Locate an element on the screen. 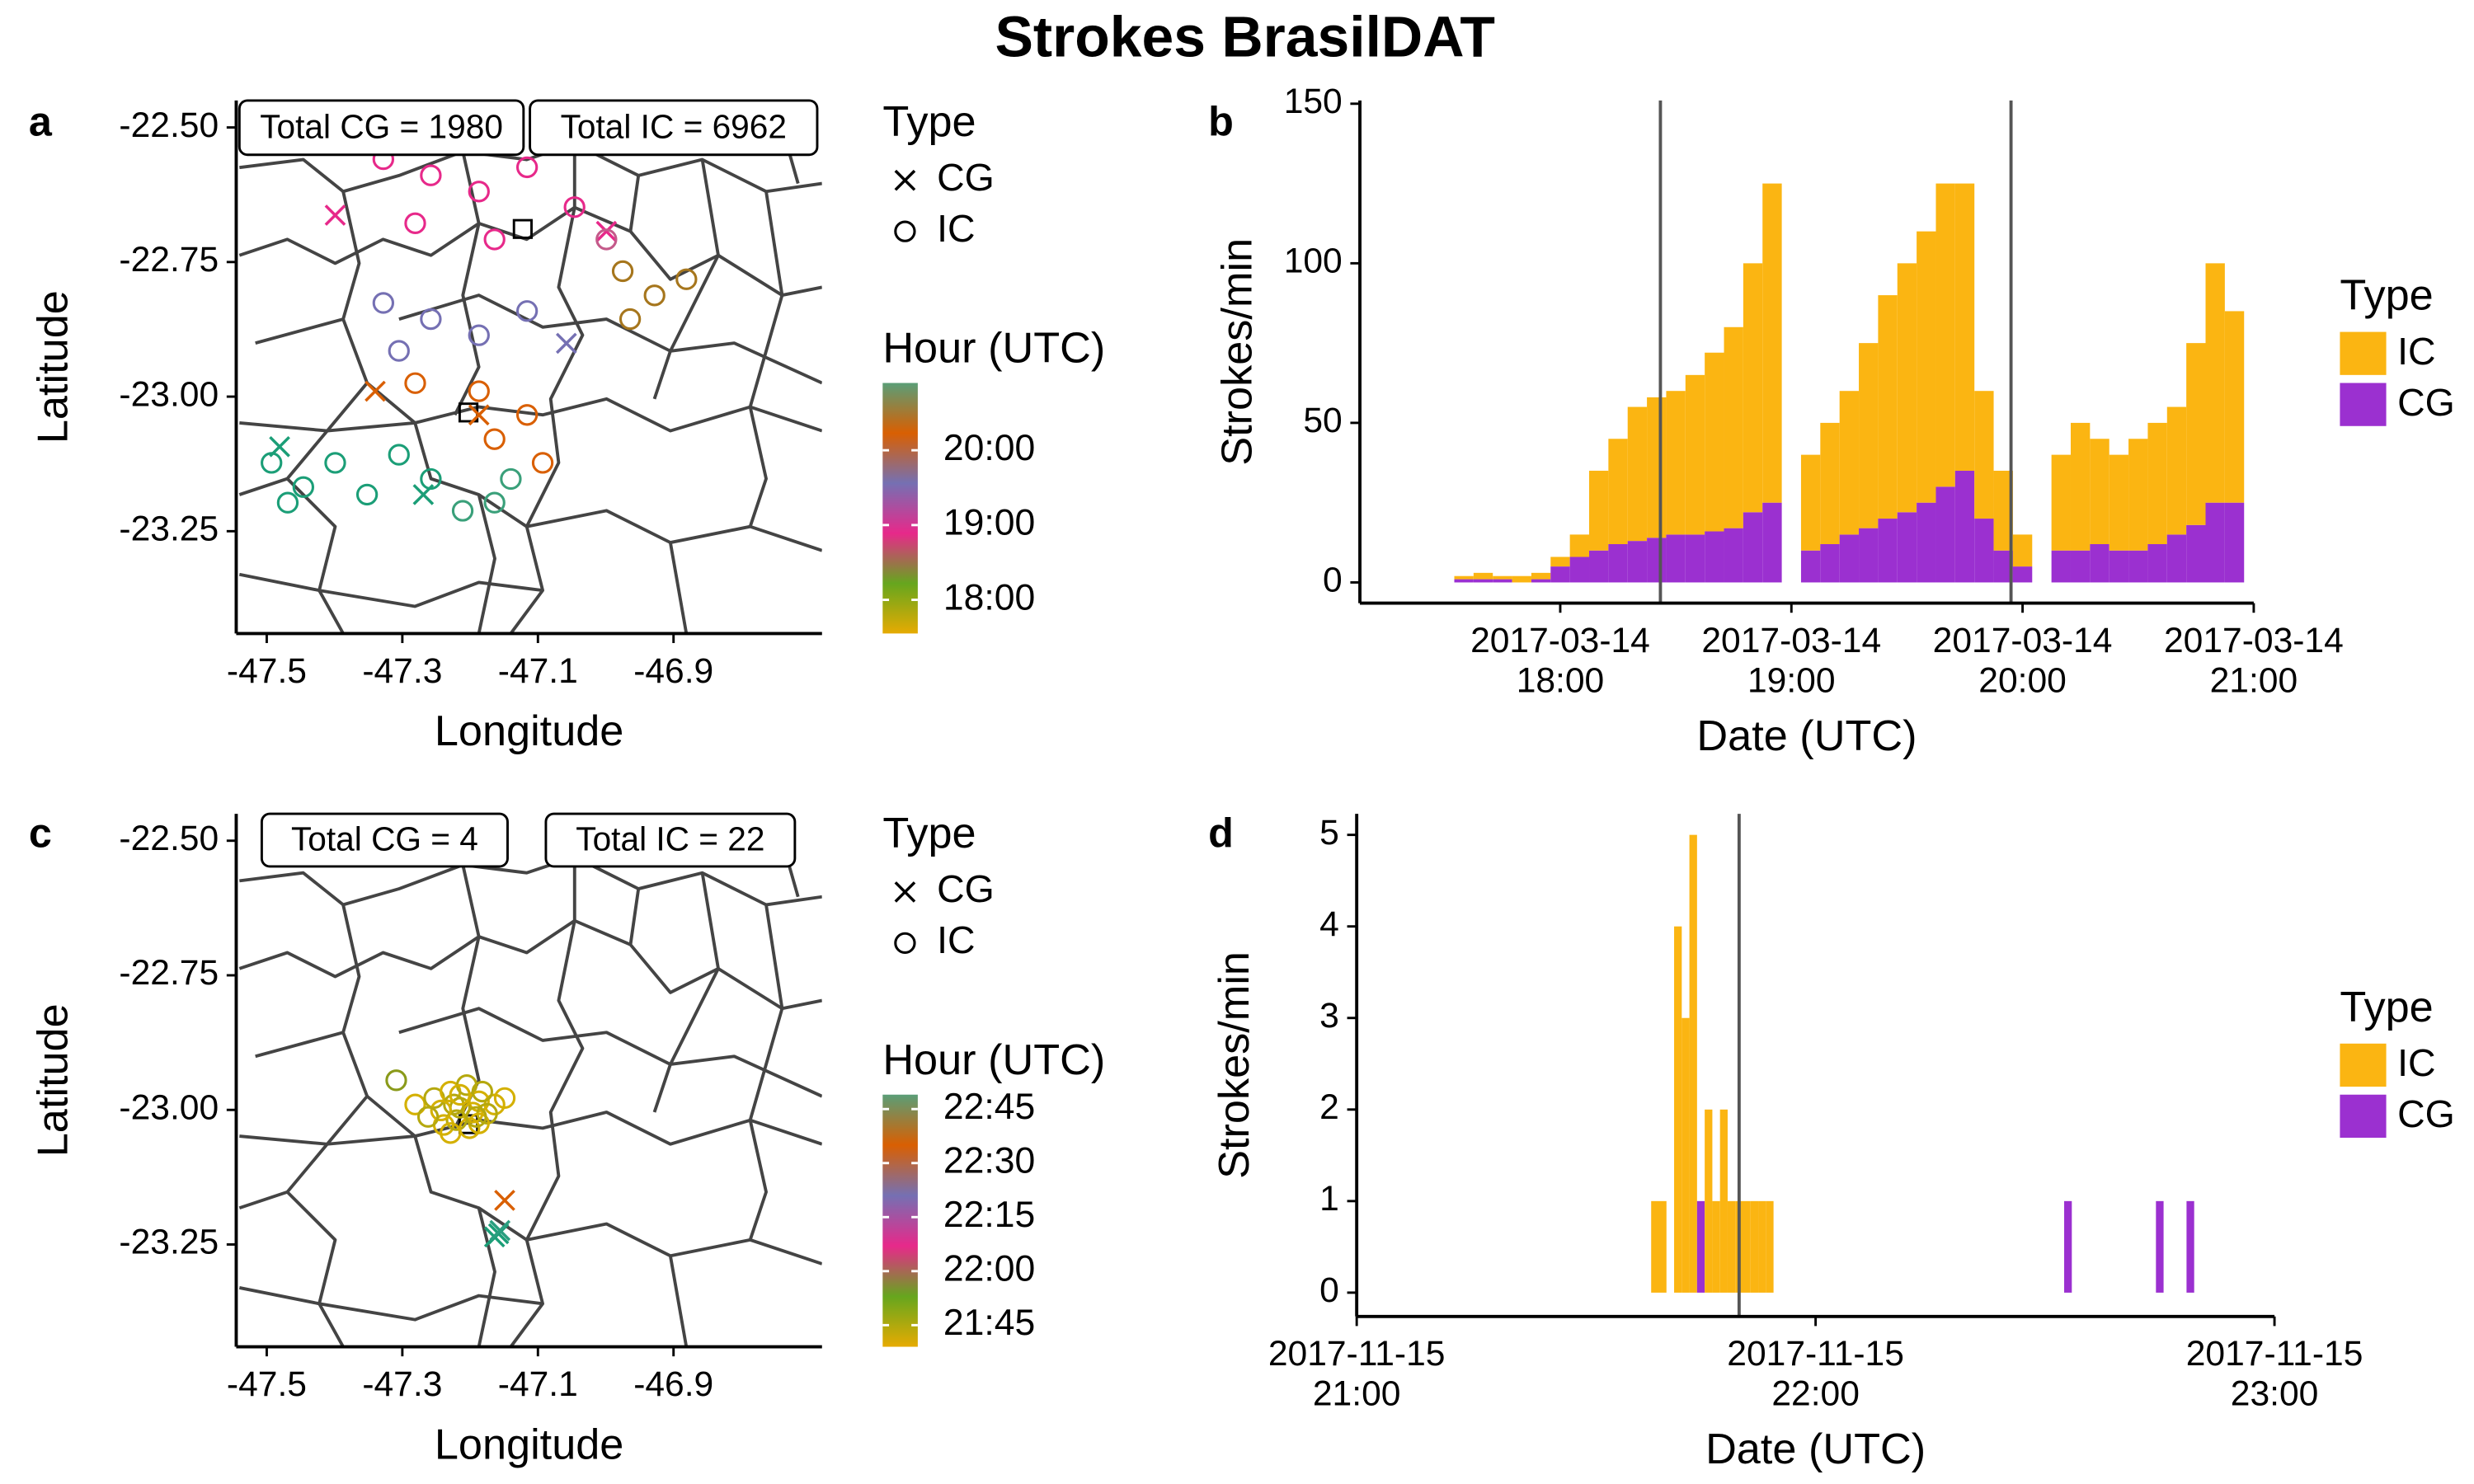 The image size is (2474, 1484). points is located at coordinates (479, 335).